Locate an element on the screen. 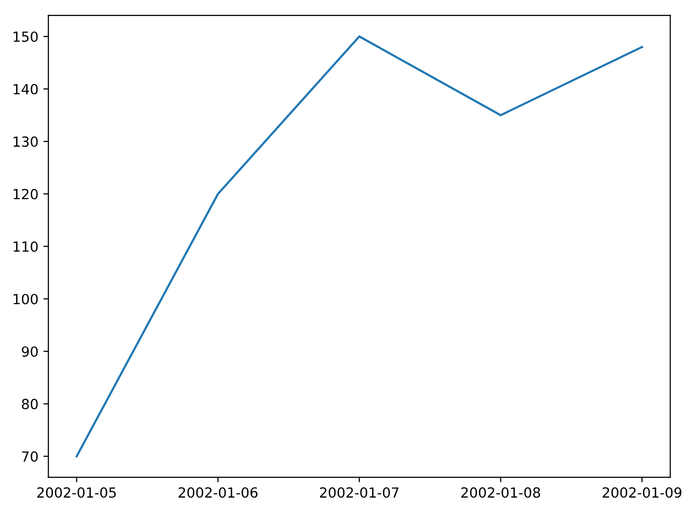  y-tick-label: 140 is located at coordinates (26, 89).